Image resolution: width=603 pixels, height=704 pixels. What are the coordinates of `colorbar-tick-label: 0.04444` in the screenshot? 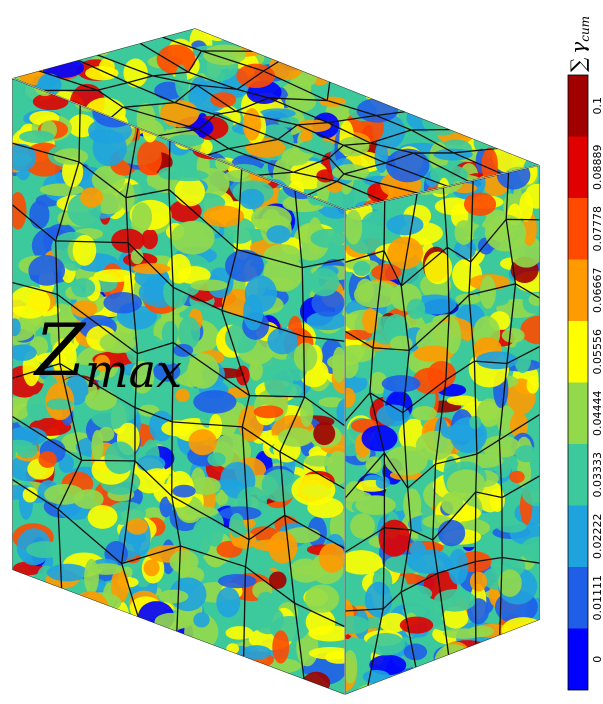 It's located at (597, 414).